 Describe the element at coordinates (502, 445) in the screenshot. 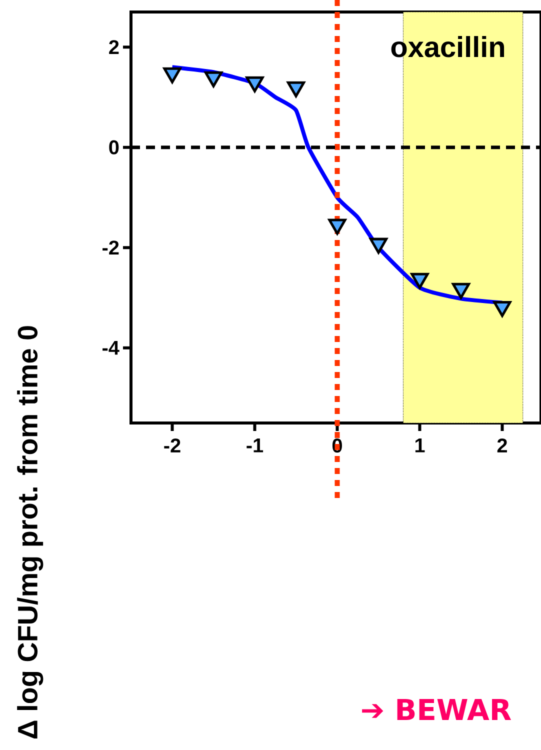

I see `x-tick-label: 2` at that location.